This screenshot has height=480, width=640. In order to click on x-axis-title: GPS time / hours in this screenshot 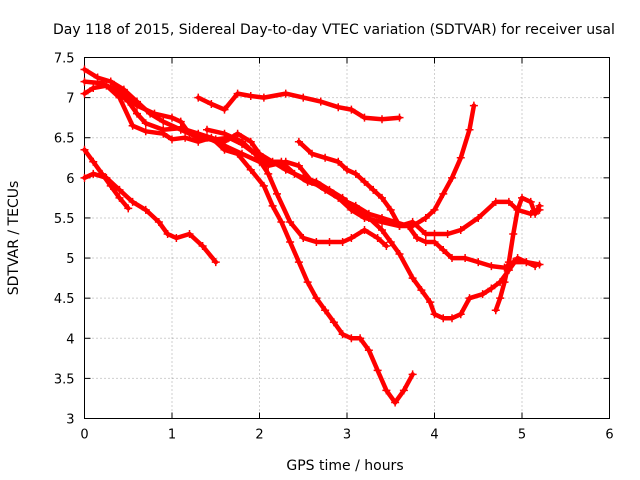, I will do `click(344, 466)`.